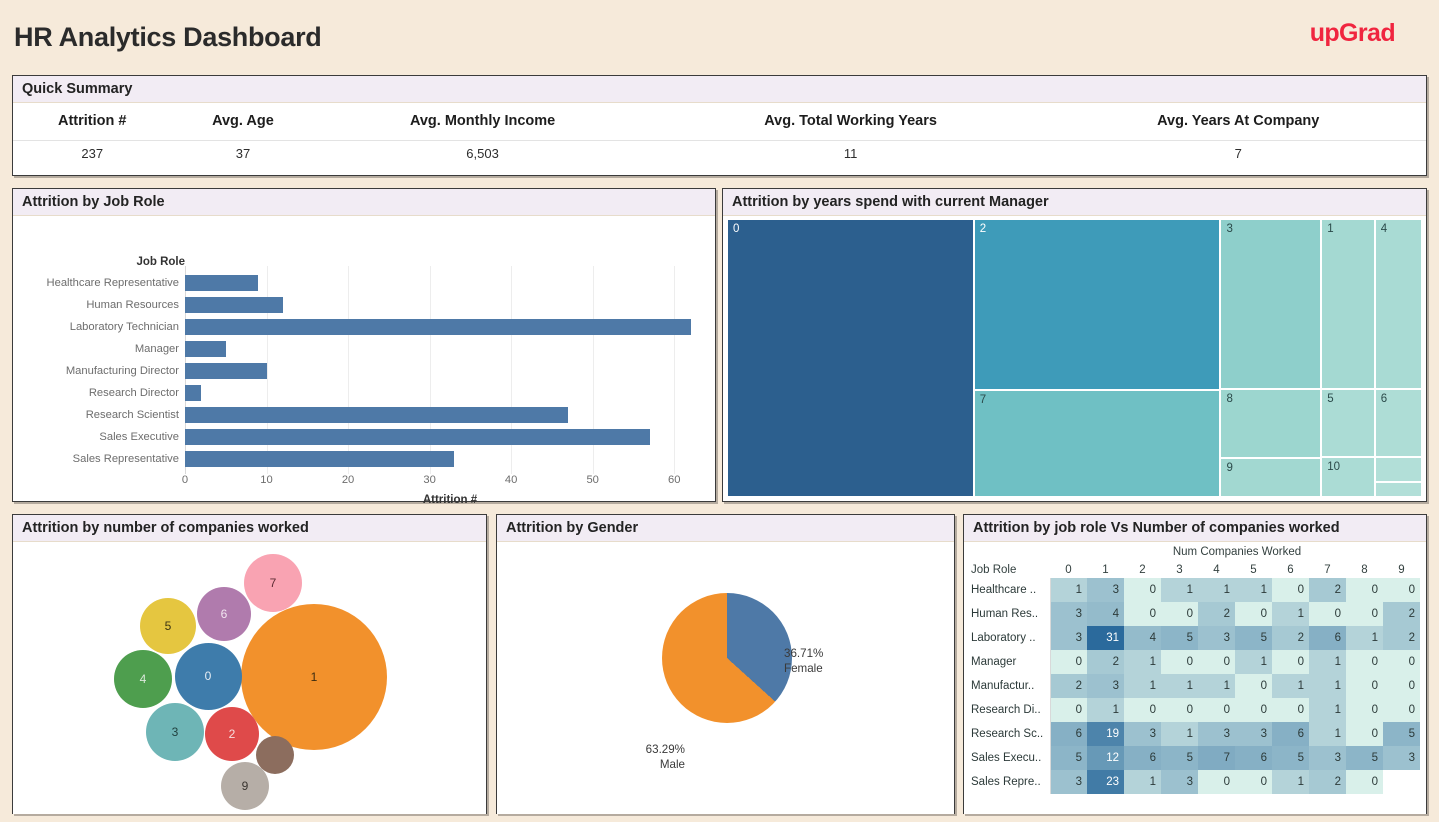  What do you see at coordinates (245, 786) in the screenshot?
I see `bubble: 9` at bounding box center [245, 786].